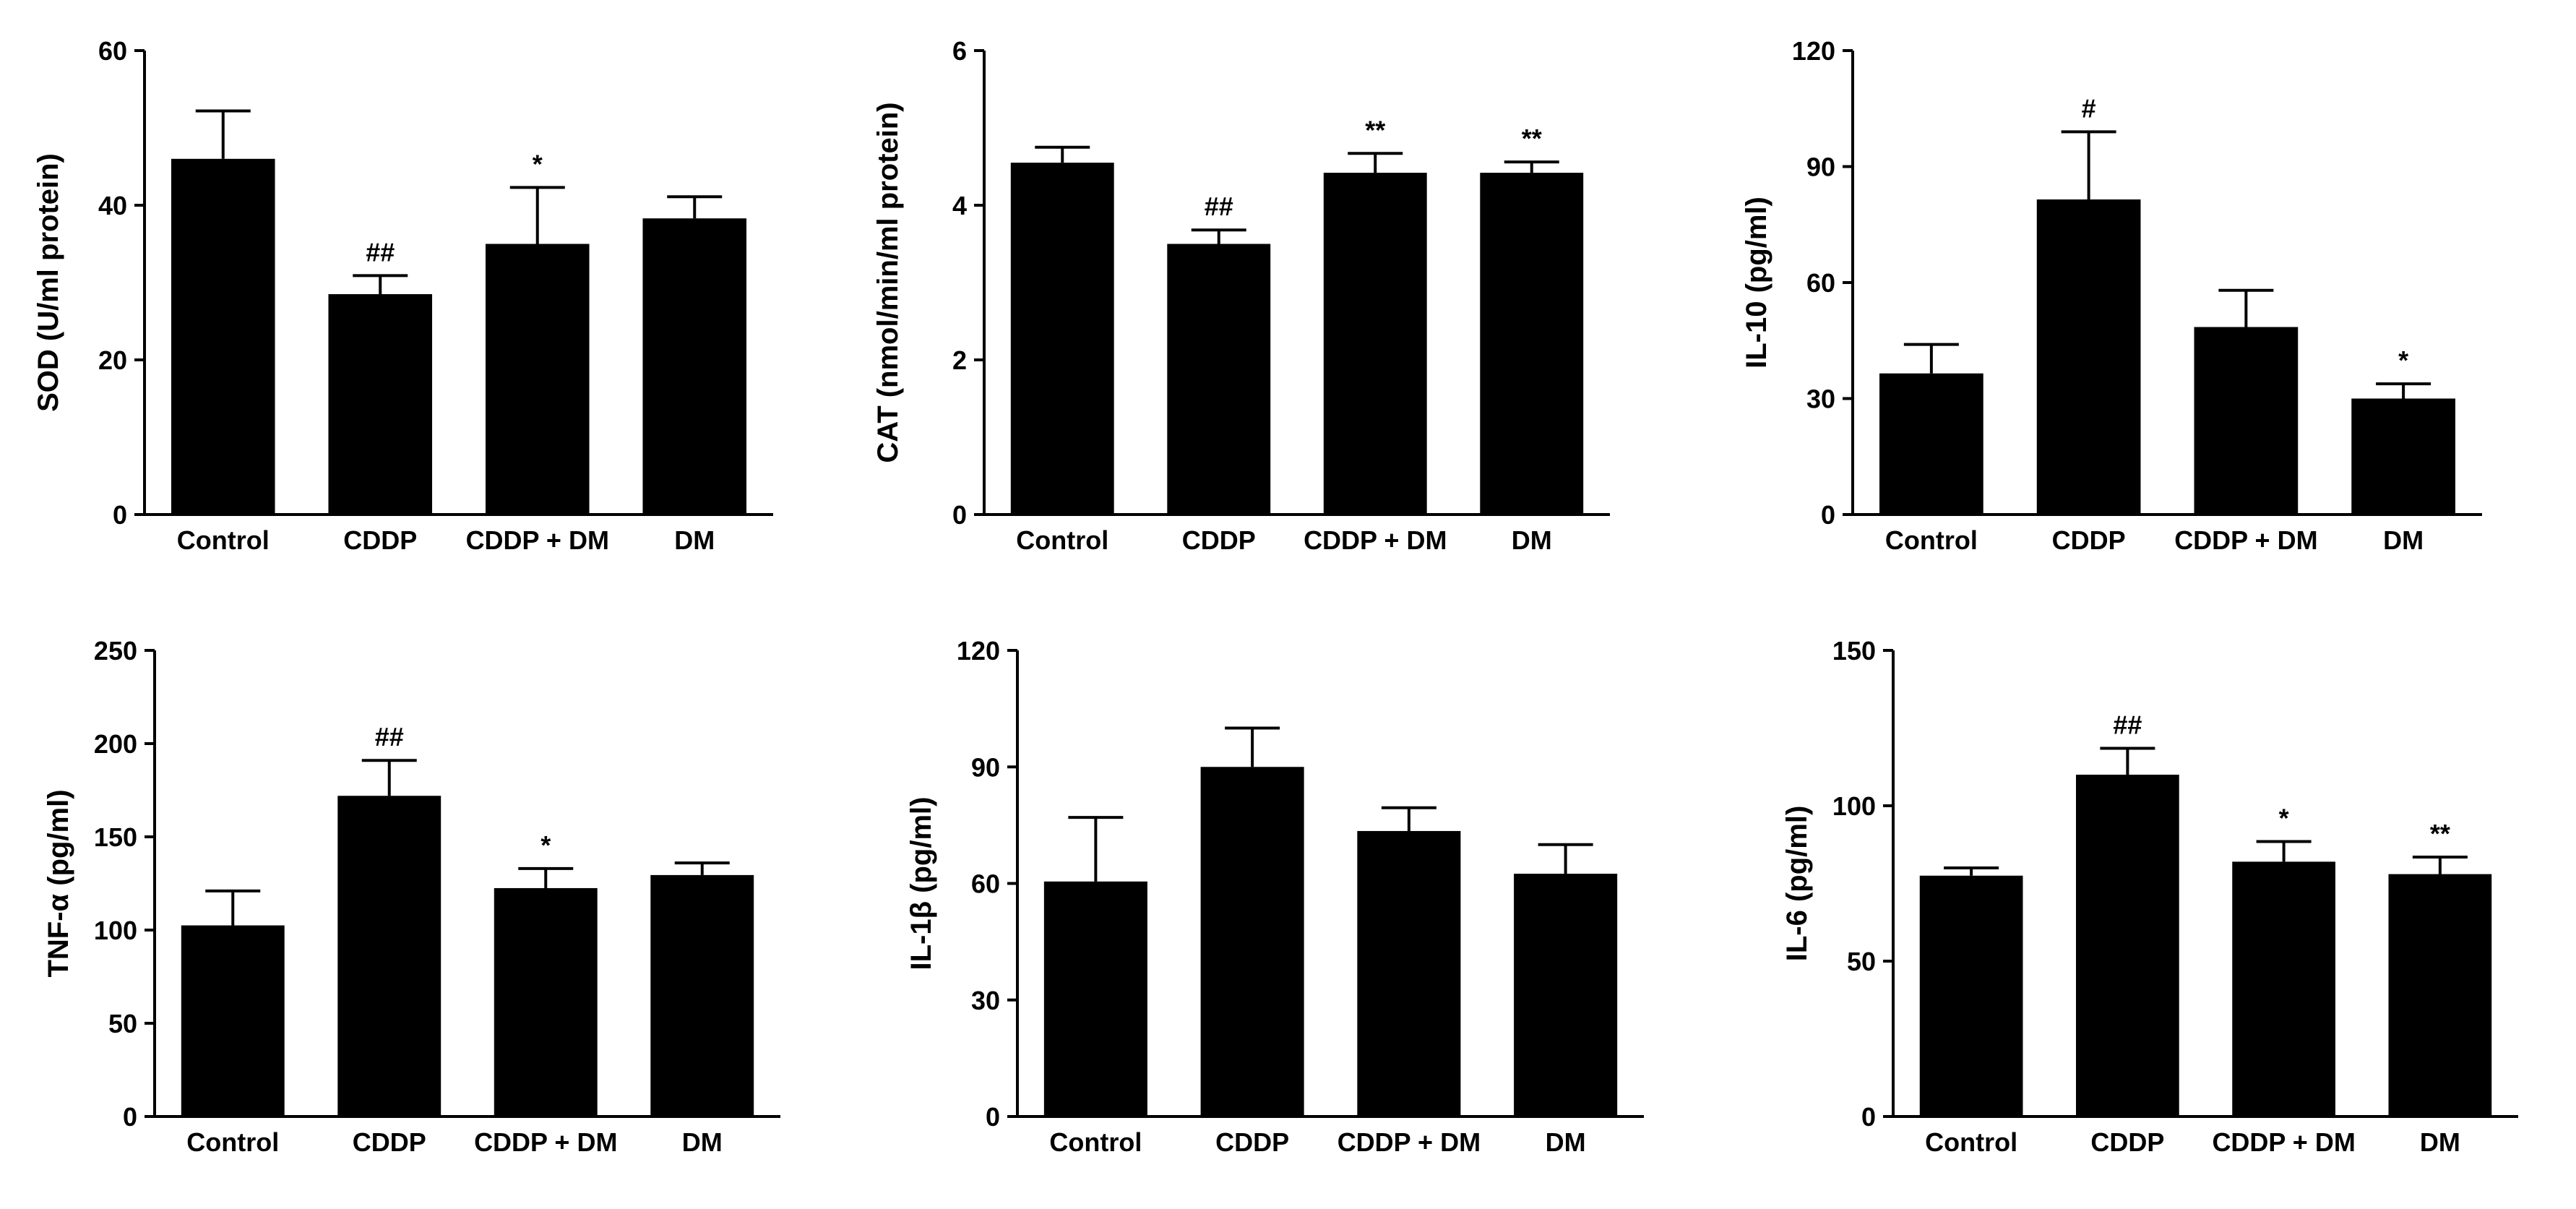 The height and width of the screenshot is (1209, 2576). I want to click on y-tick-label: 40, so click(112, 205).